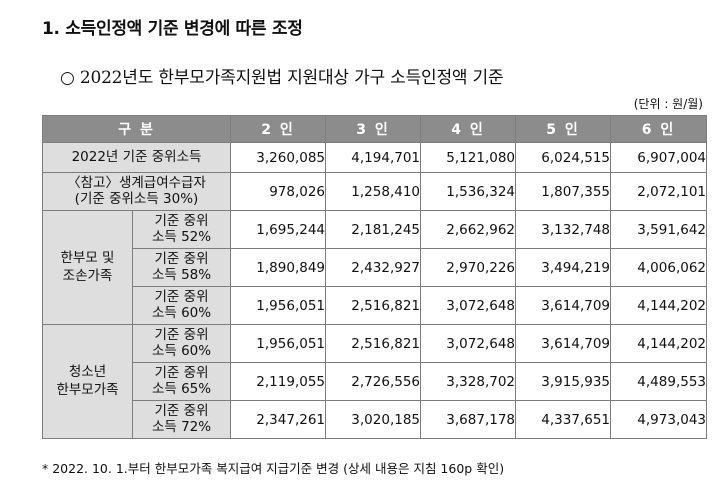 The width and height of the screenshot is (725, 496). I want to click on header-5-persons: 5 인, so click(563, 129).